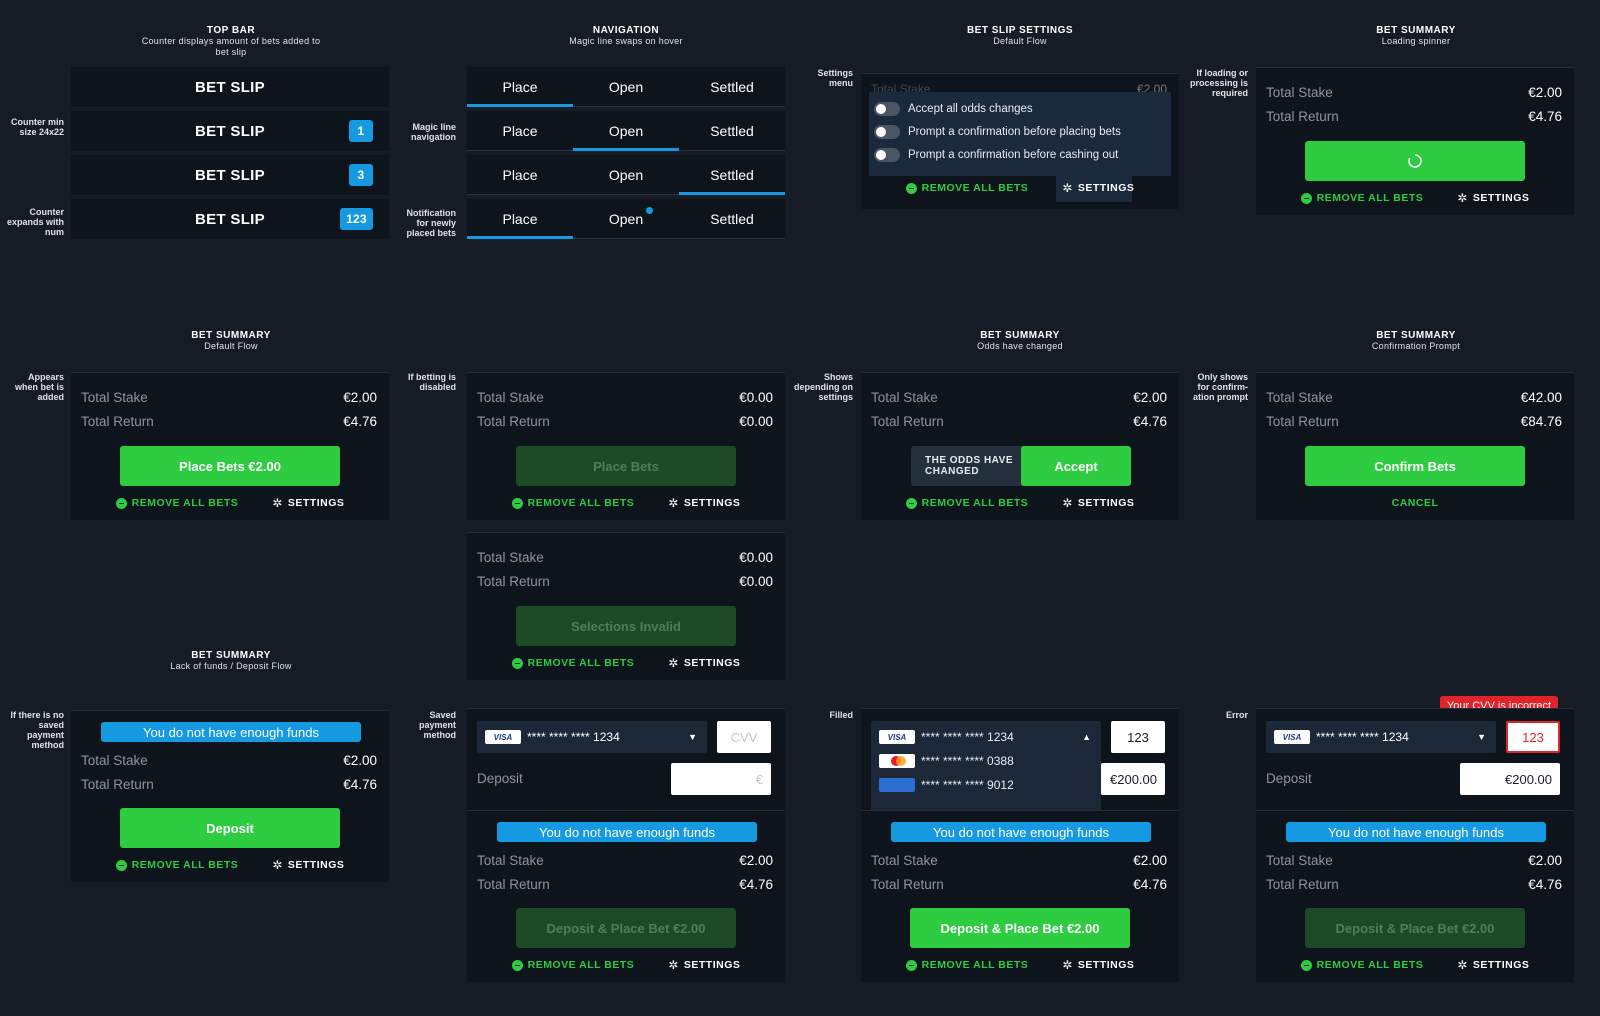 The image size is (1600, 1016). Describe the element at coordinates (230, 828) in the screenshot. I see `deposit-button: Deposit` at that location.